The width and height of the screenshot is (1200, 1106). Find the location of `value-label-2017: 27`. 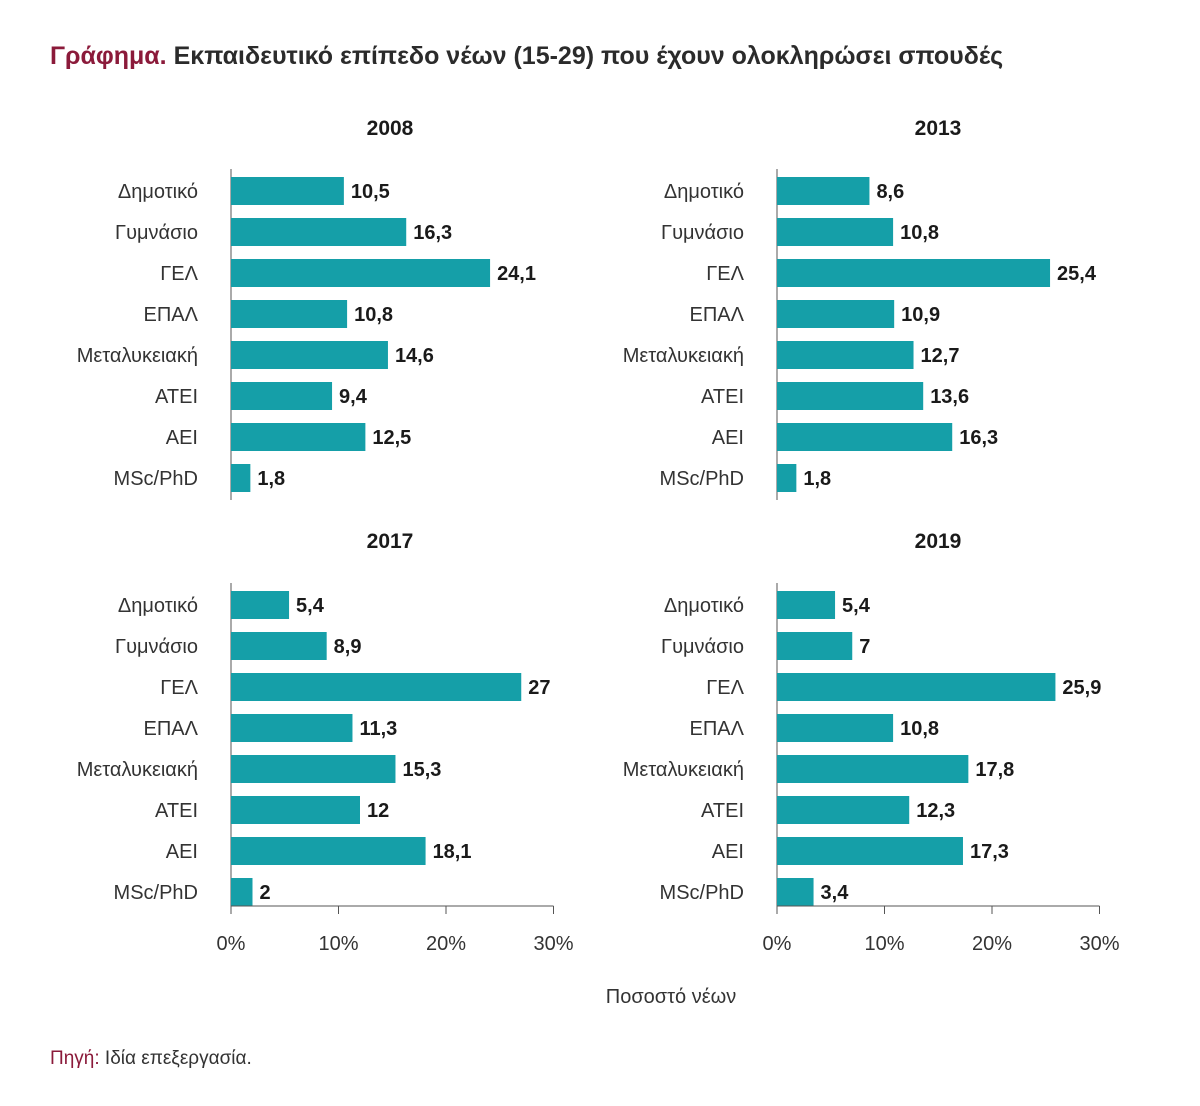

value-label-2017: 27 is located at coordinates (539, 688).